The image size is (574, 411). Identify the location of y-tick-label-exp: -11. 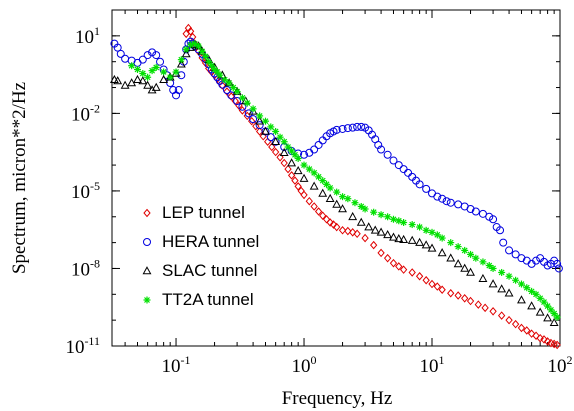
(92, 341).